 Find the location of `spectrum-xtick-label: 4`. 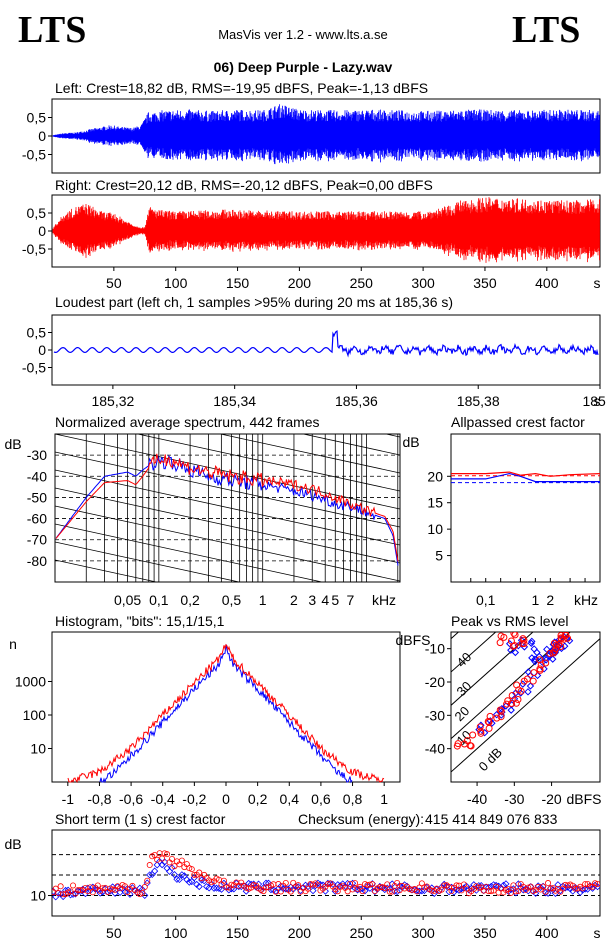

spectrum-xtick-label: 4 is located at coordinates (325, 600).